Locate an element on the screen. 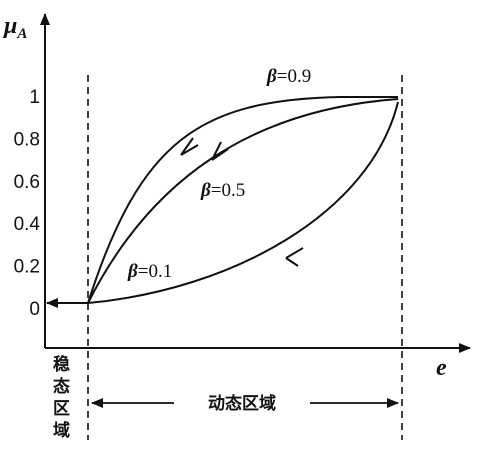  label-beta-0.5-value: =0.5 is located at coordinates (228, 190).